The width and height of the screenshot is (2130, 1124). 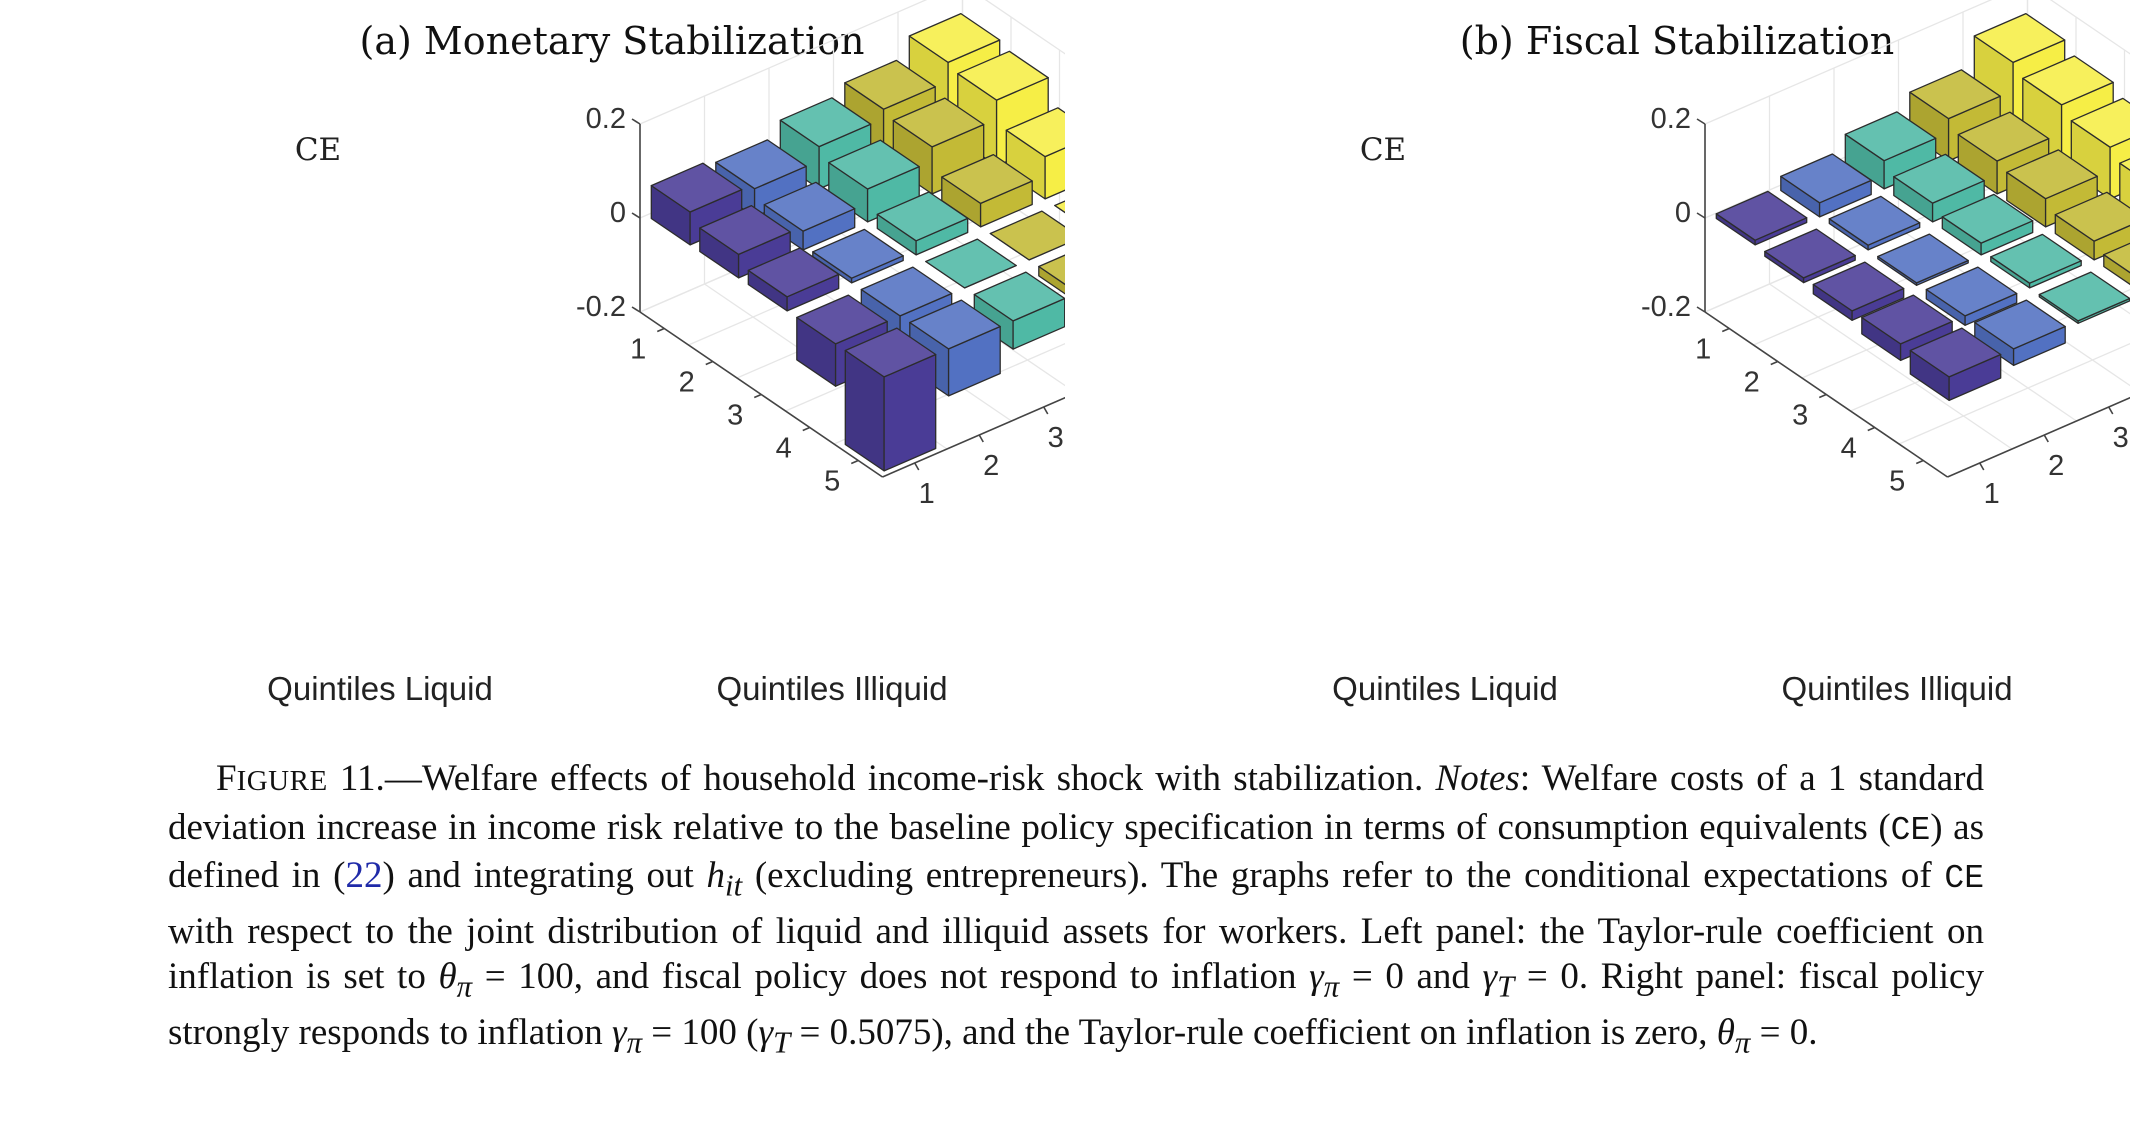 I want to click on z-tick-label: -0.2, so click(x=601, y=307).